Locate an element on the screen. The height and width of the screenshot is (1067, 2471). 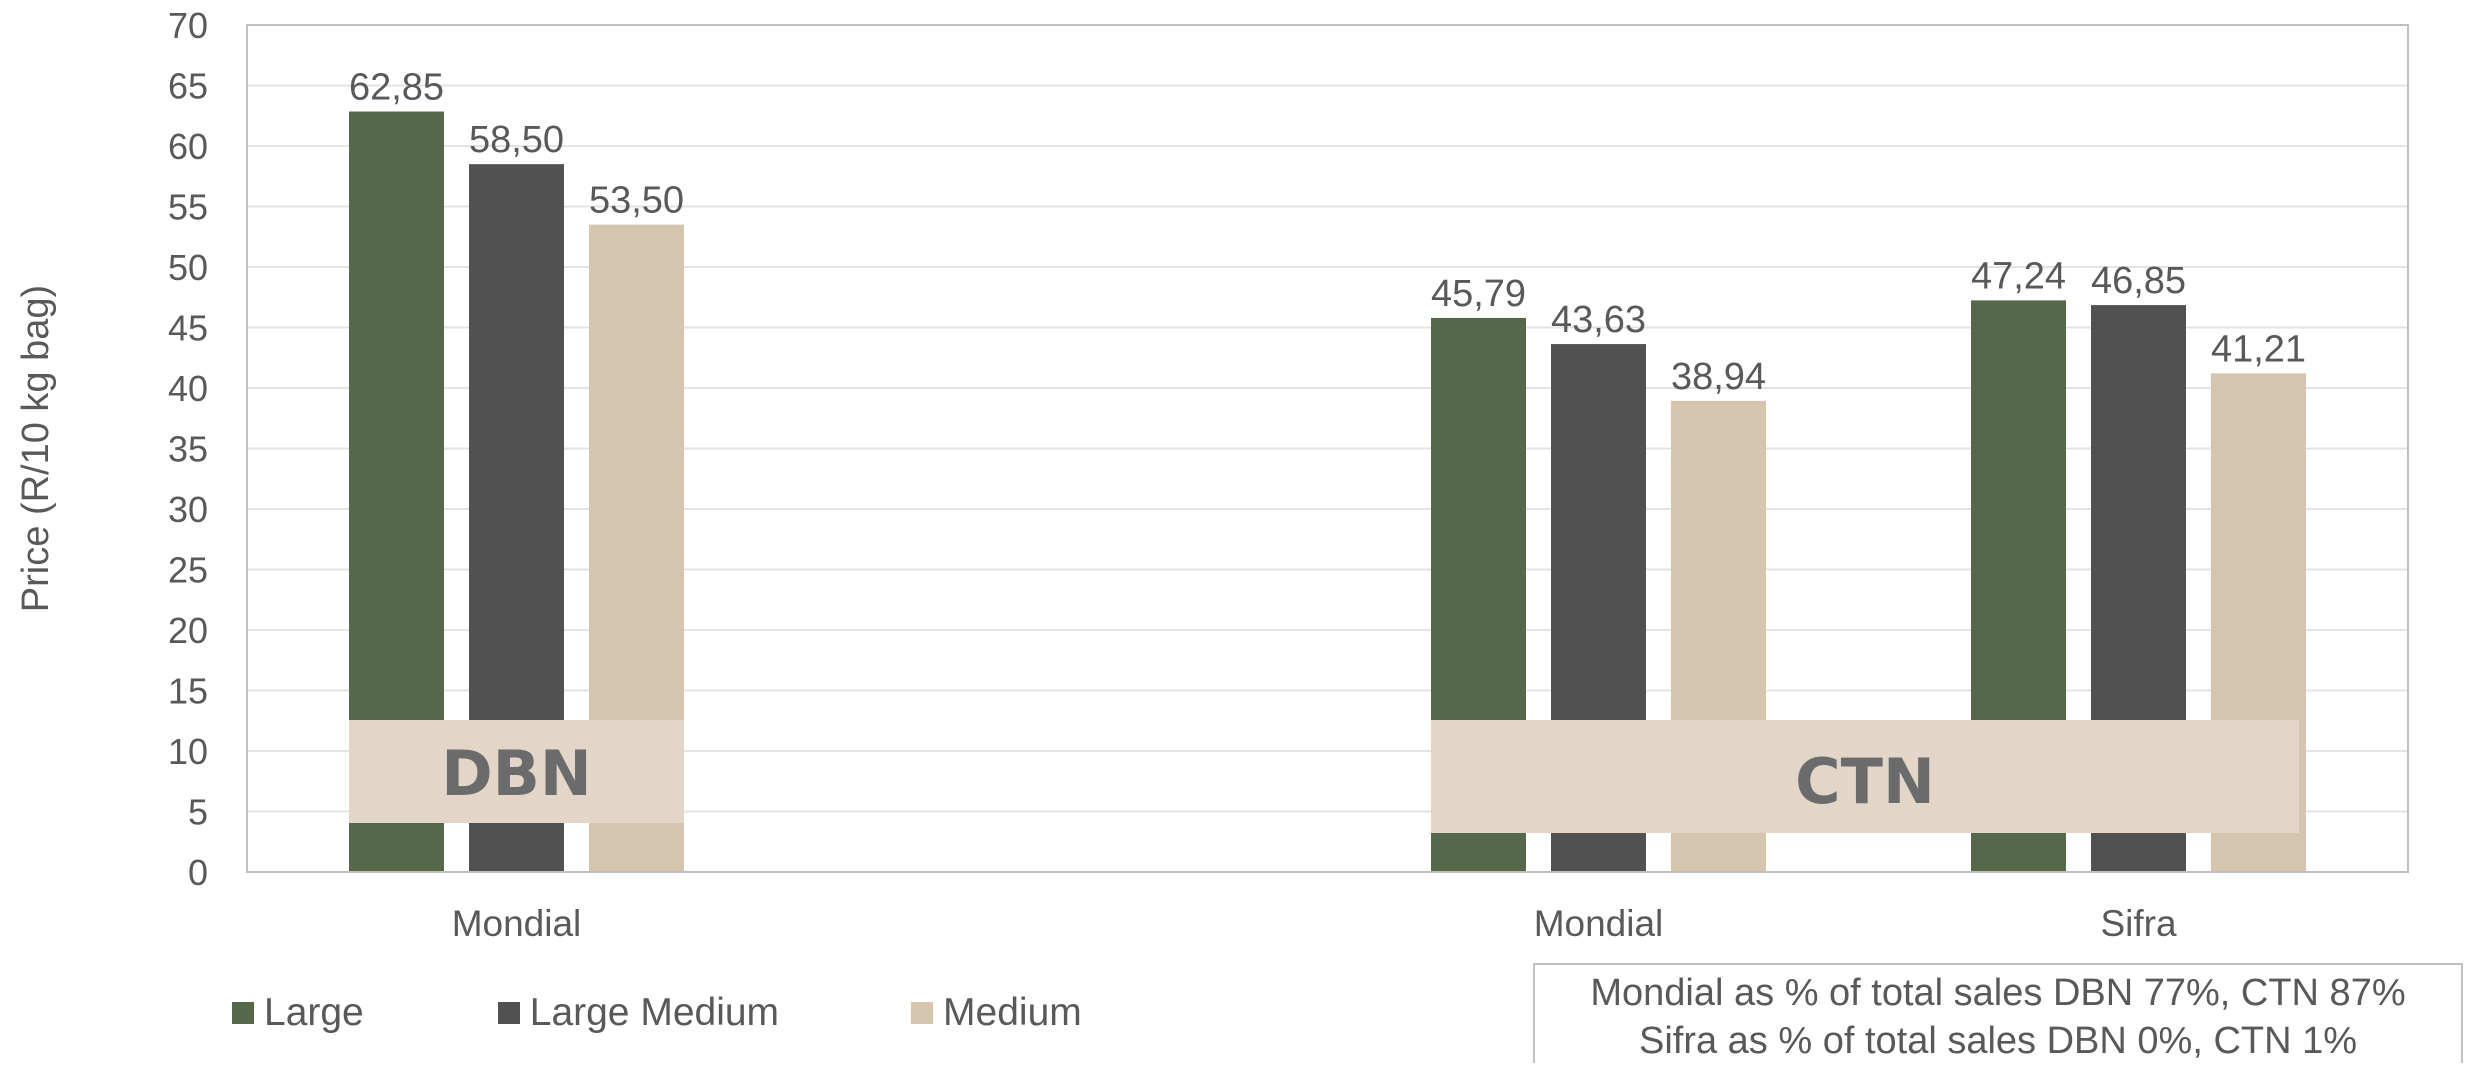
data-label: 45,79 is located at coordinates (1478, 294).